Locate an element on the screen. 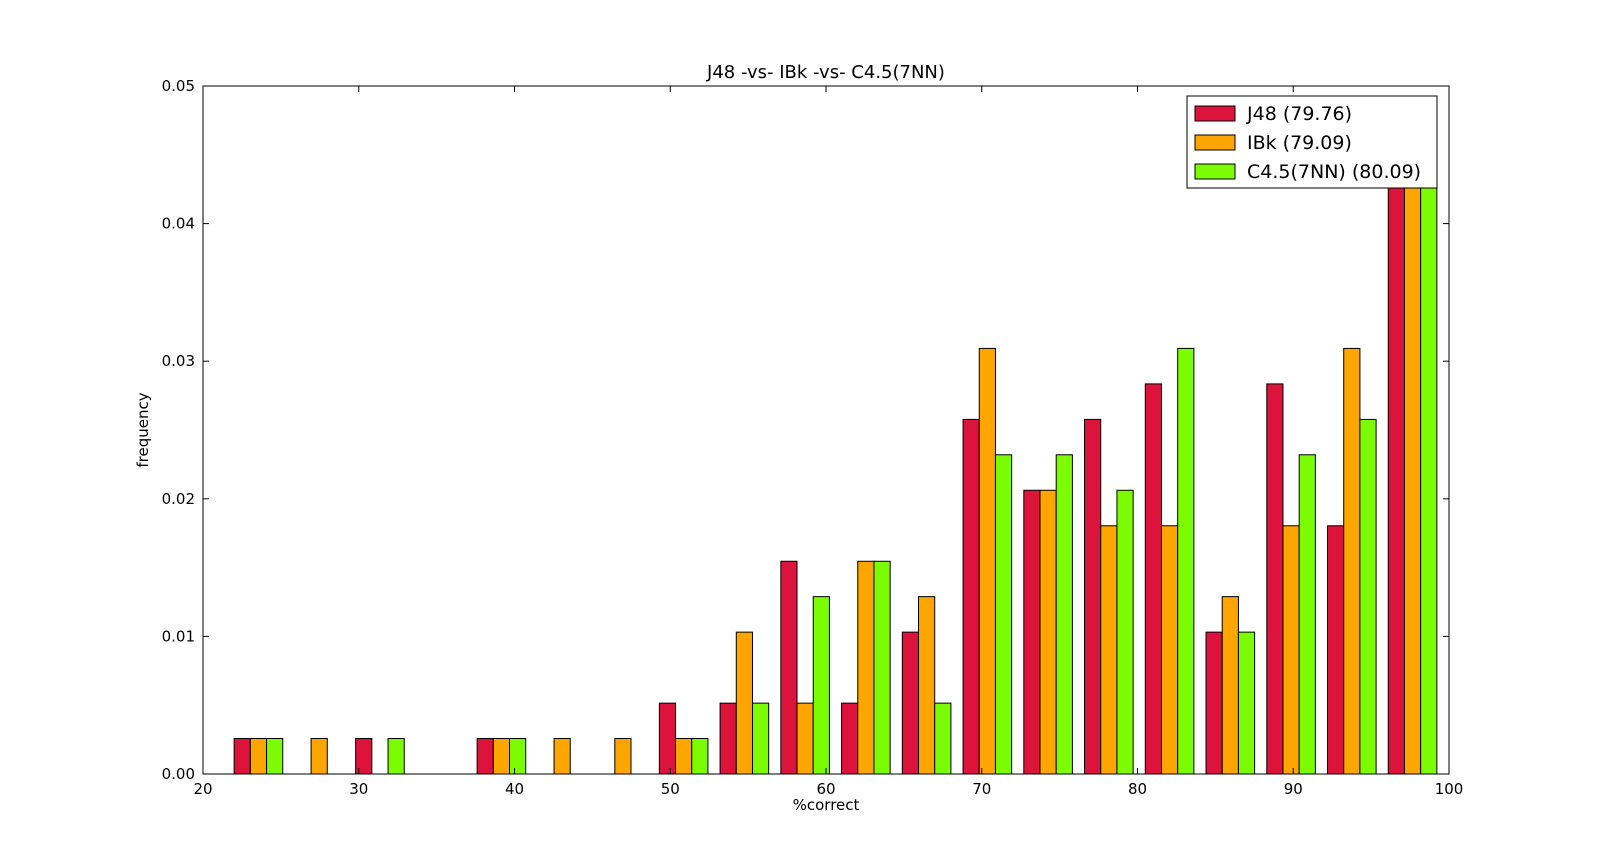 Image resolution: width=1600 pixels, height=855 pixels. x-axis-title: %correct is located at coordinates (826, 805).